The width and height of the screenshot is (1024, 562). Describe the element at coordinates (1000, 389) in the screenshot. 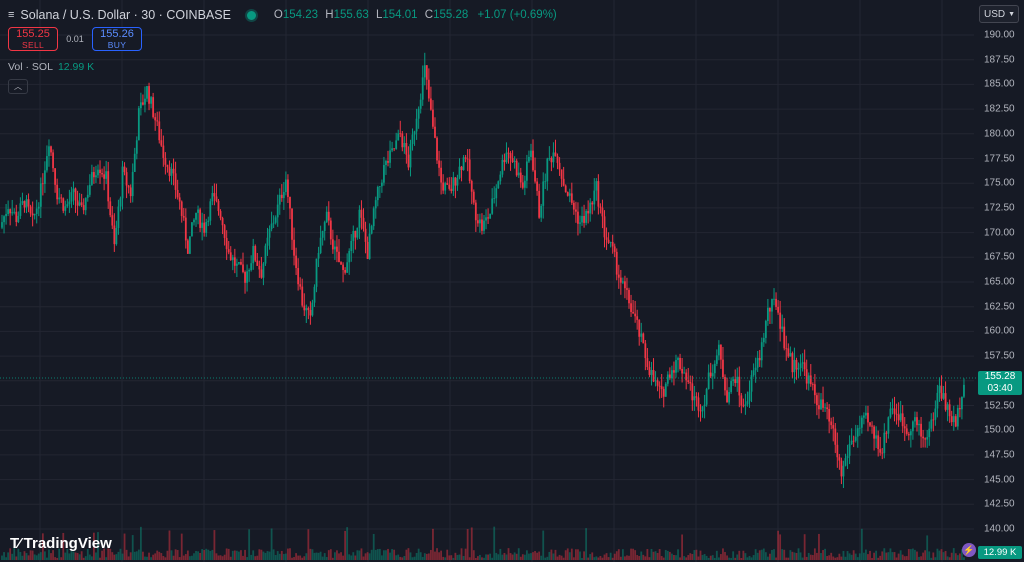

I see `bar-countdown: 03:40` at that location.